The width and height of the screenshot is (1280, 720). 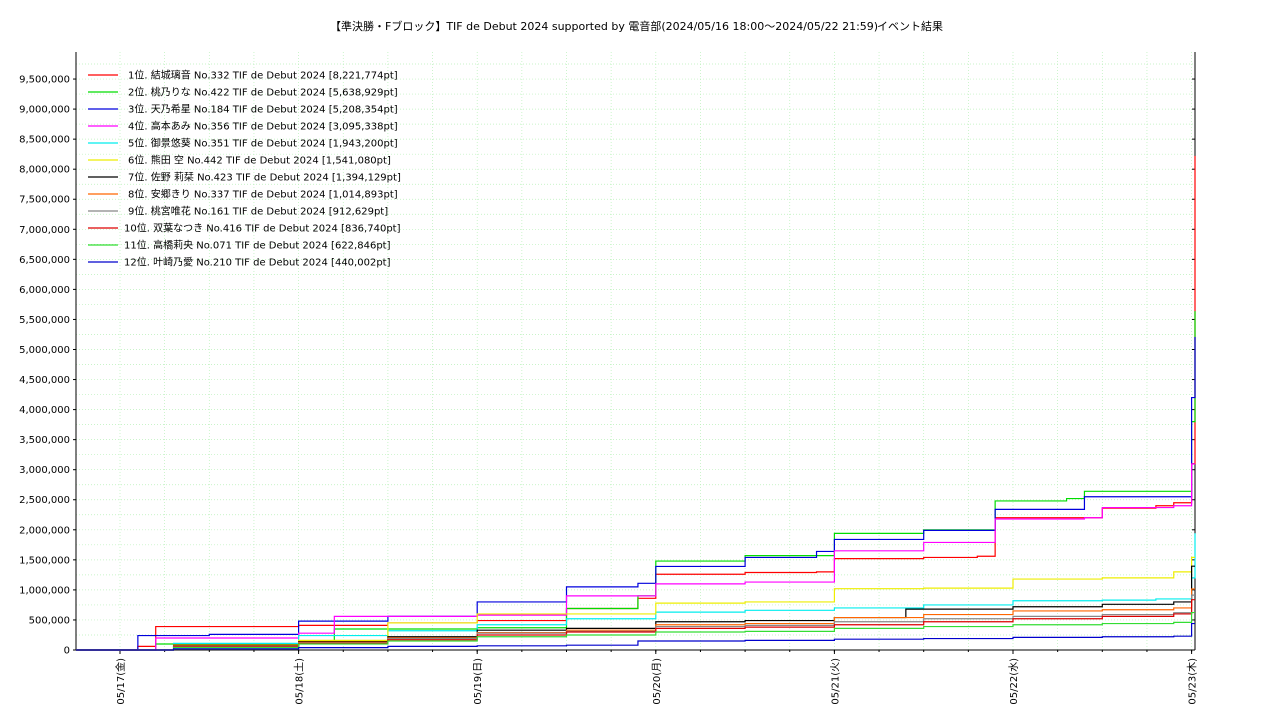 I want to click on y-tick-label: 4,500,000, so click(x=44, y=380).